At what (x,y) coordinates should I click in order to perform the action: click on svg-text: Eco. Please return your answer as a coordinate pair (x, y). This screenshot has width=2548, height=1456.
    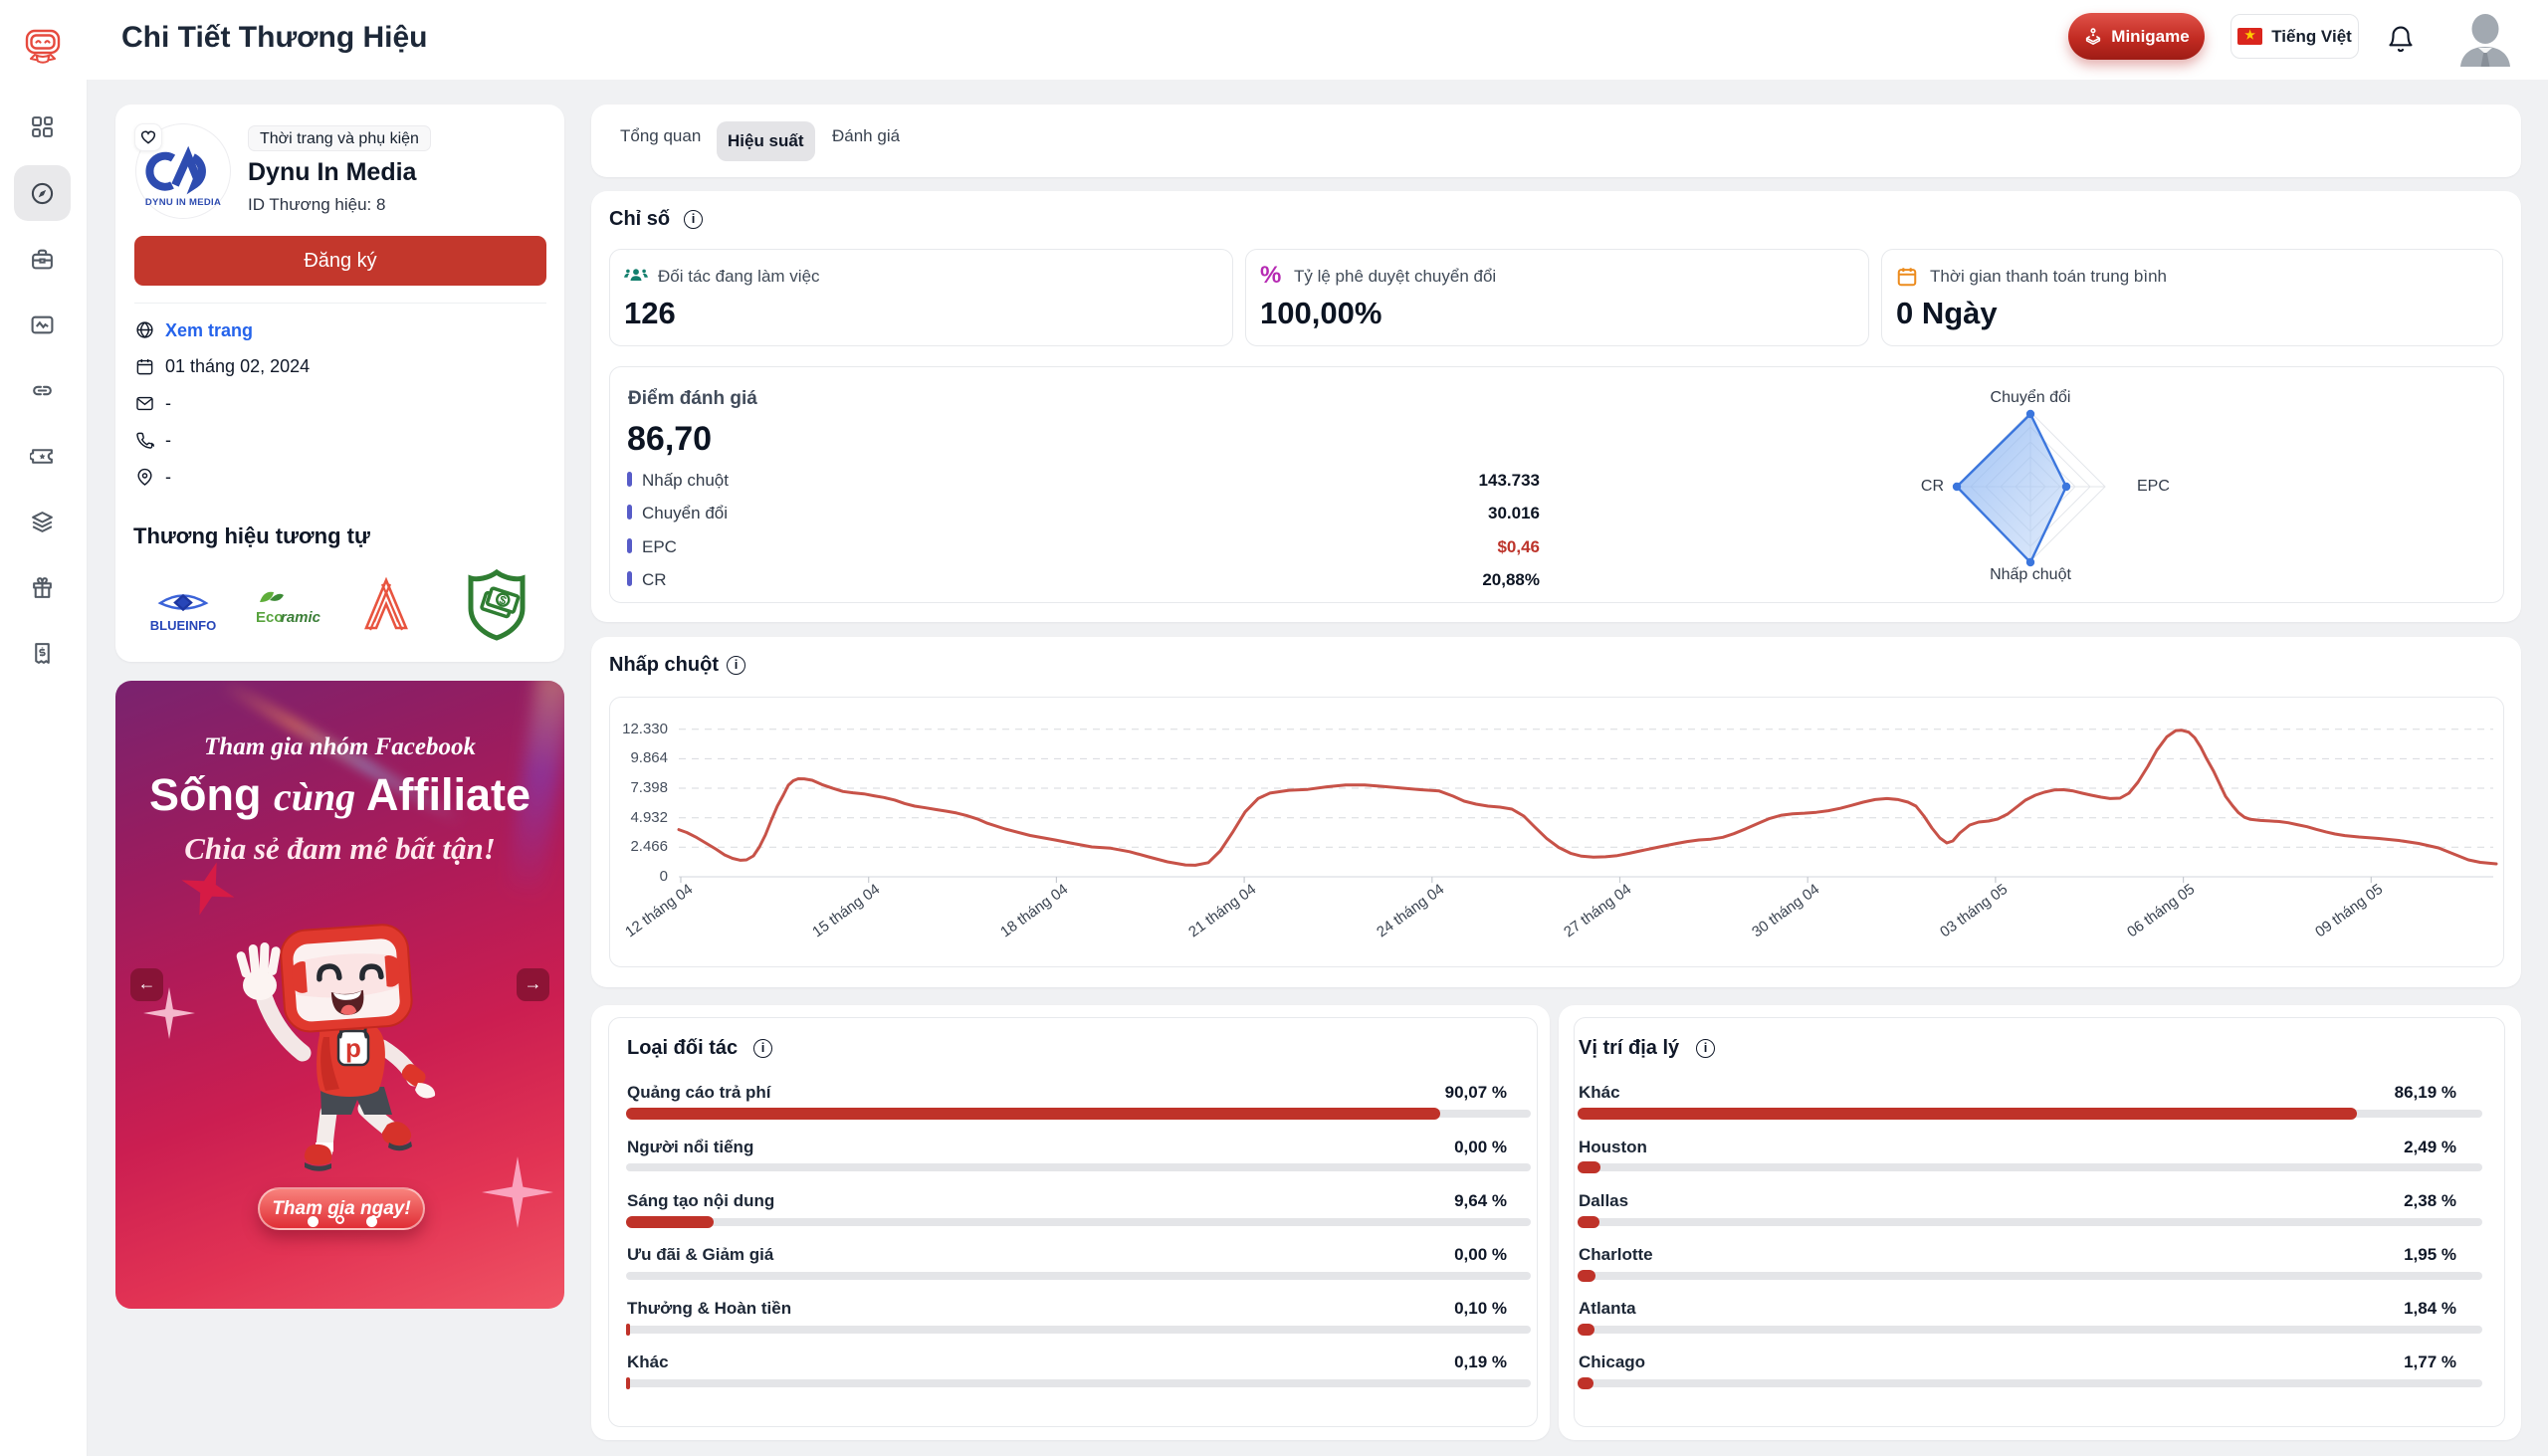
    Looking at the image, I should click on (270, 617).